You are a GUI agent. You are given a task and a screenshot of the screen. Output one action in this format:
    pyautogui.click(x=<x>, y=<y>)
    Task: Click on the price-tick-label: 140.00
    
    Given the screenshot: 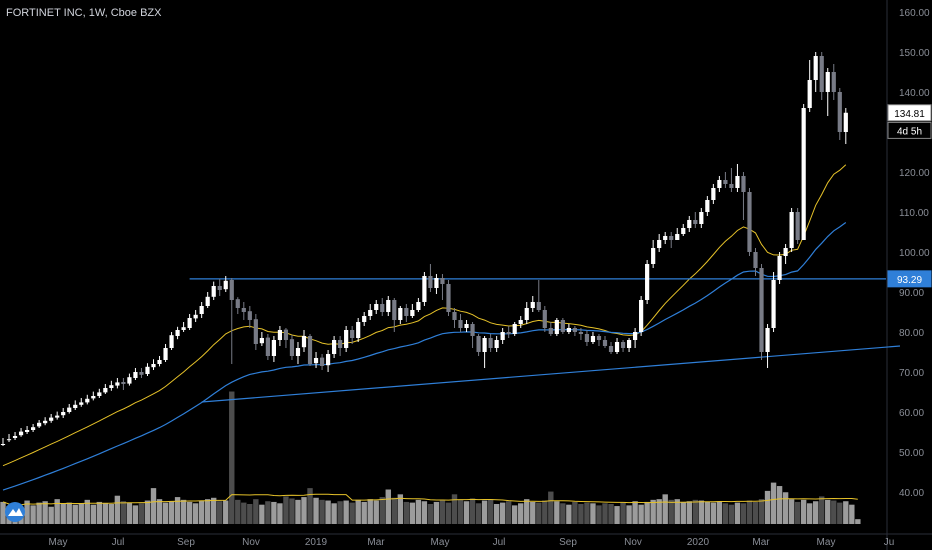 What is the action you would take?
    pyautogui.click(x=914, y=93)
    